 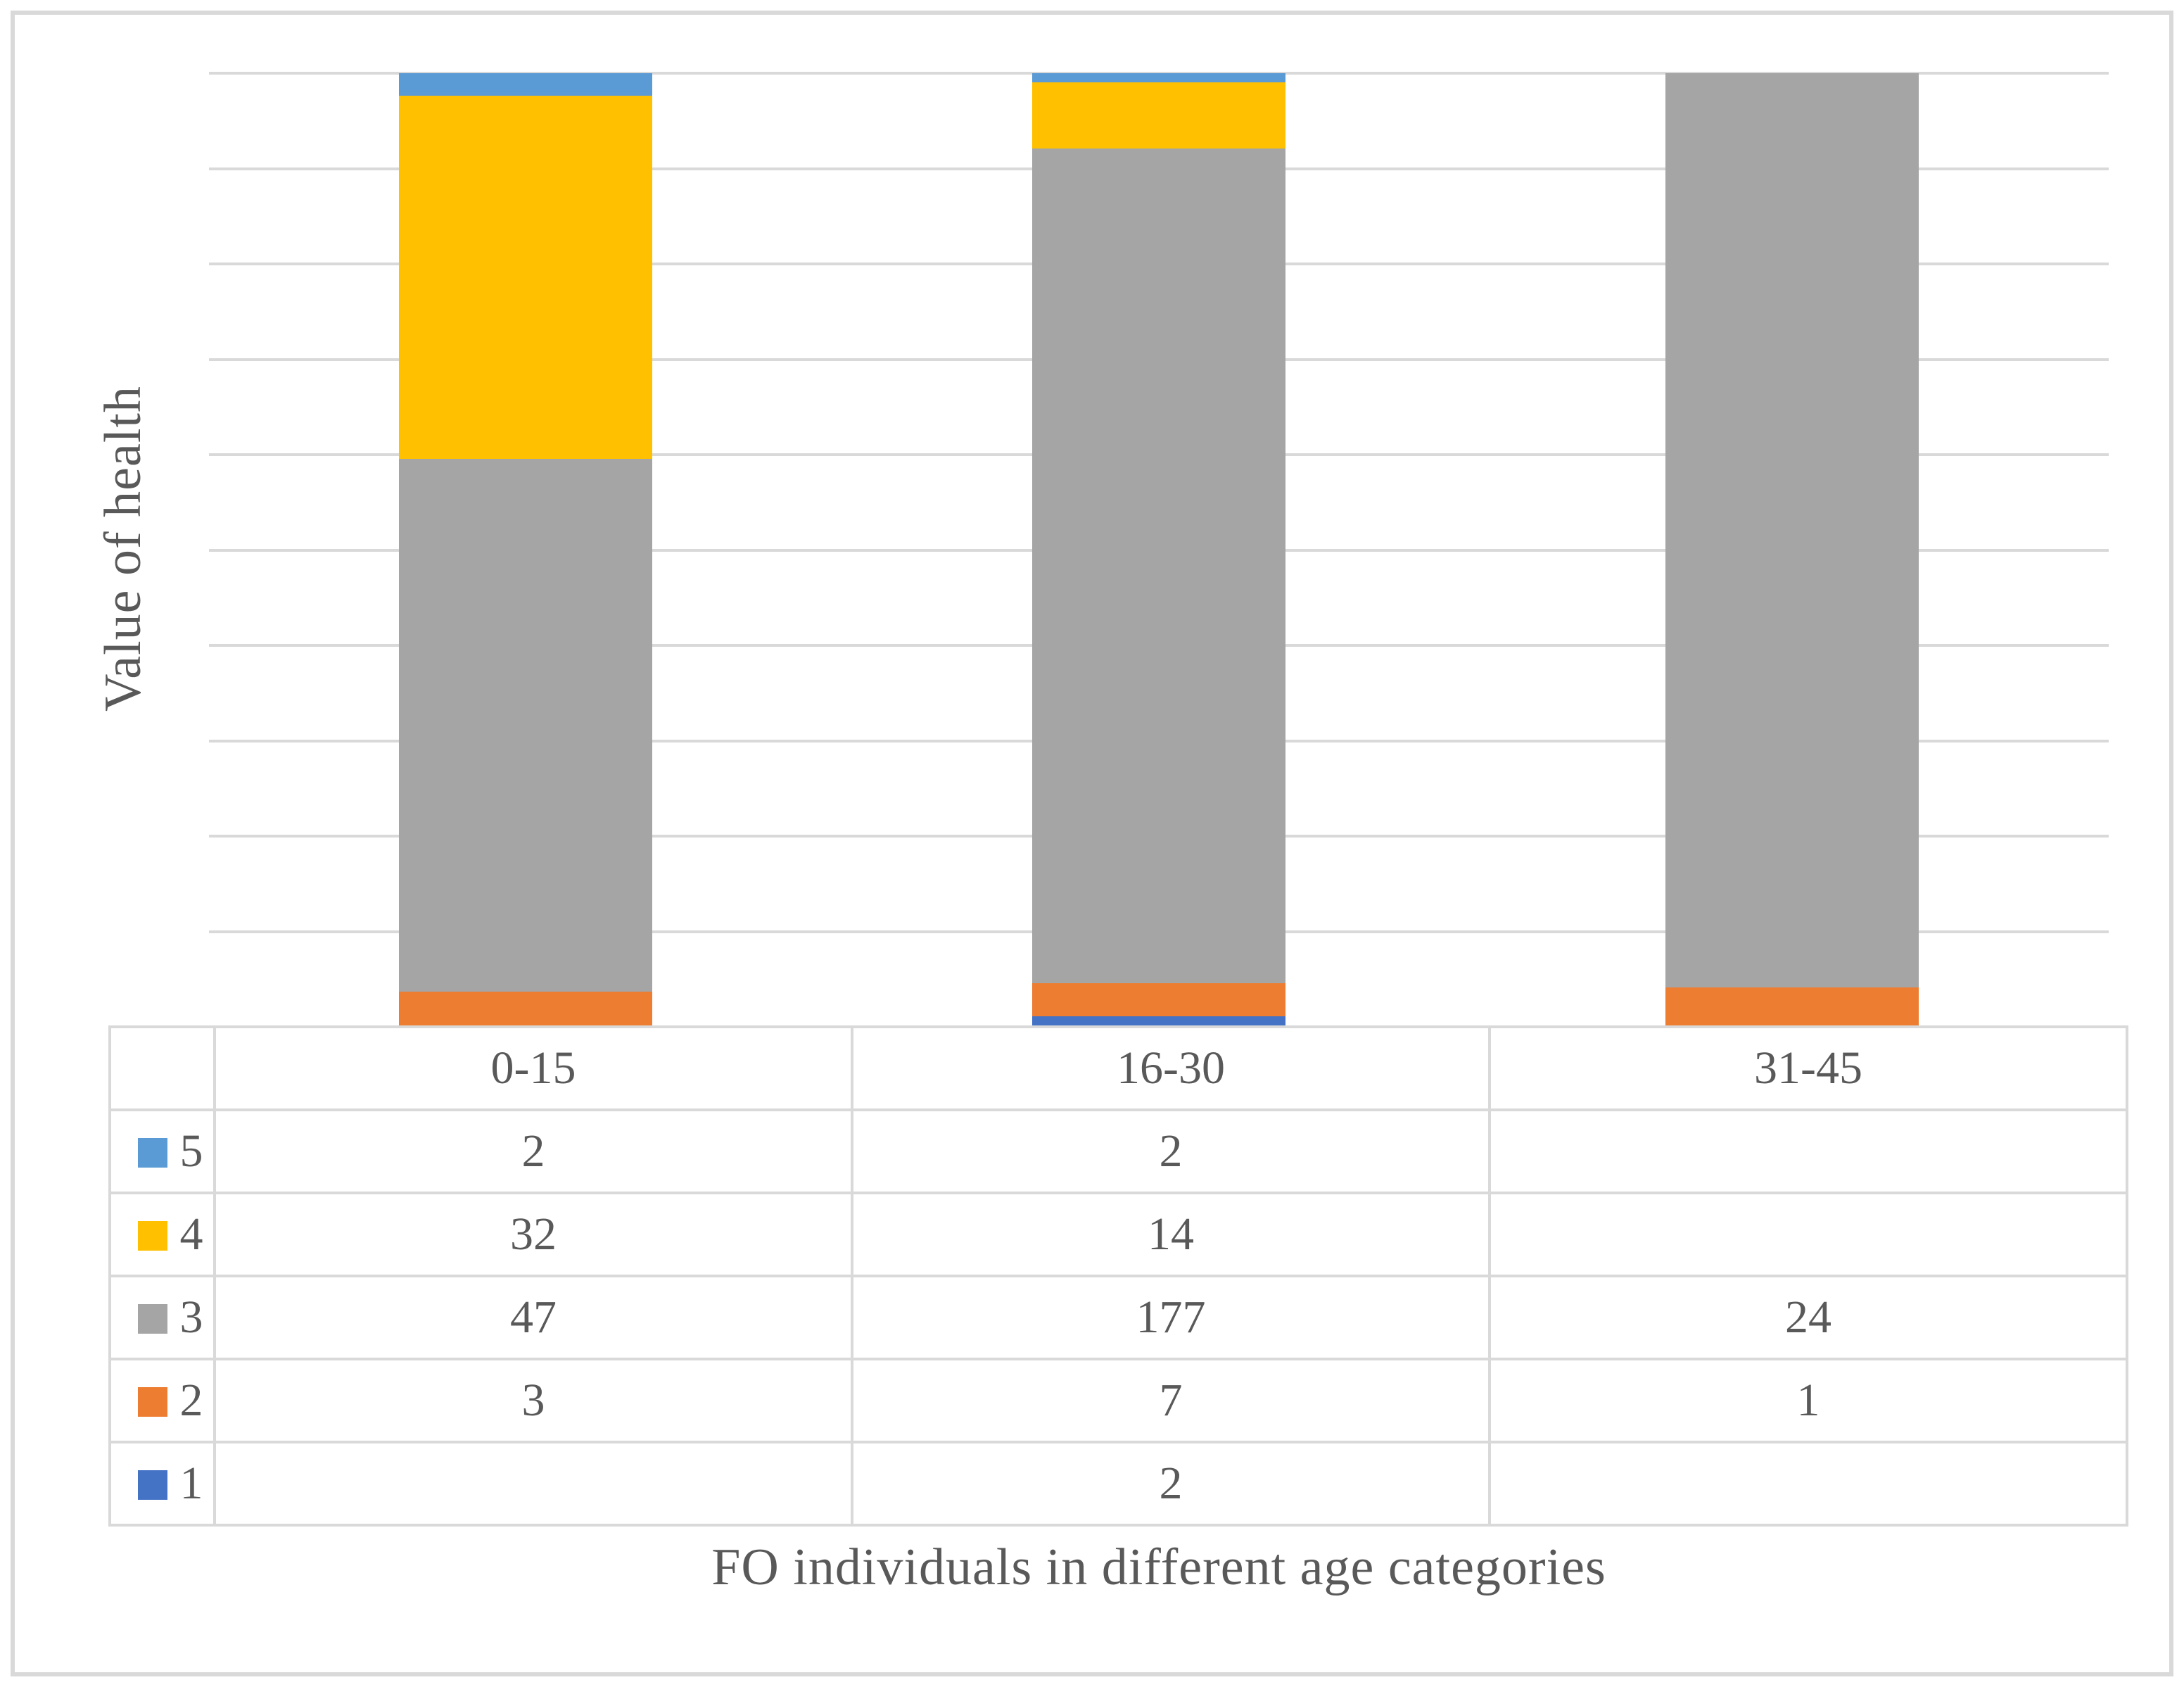 What do you see at coordinates (191, 1400) in the screenshot?
I see `legend-label-2: 2` at bounding box center [191, 1400].